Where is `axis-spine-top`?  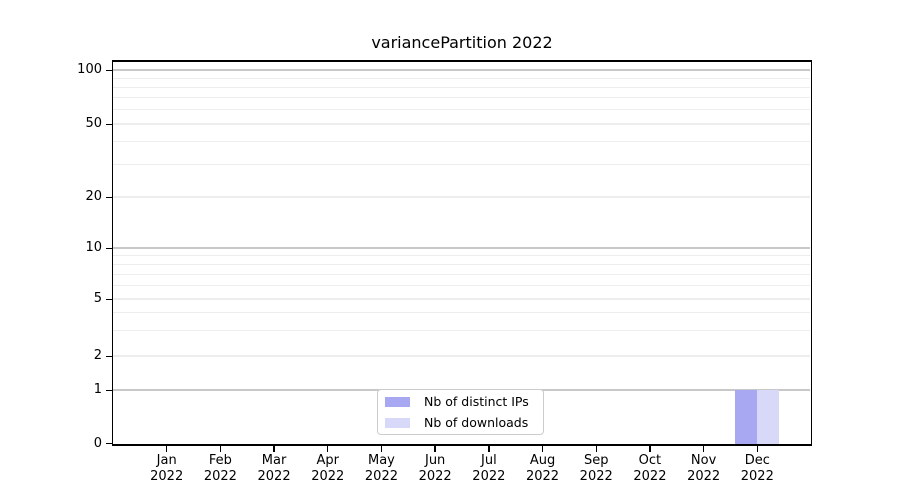 axis-spine-top is located at coordinates (461, 61).